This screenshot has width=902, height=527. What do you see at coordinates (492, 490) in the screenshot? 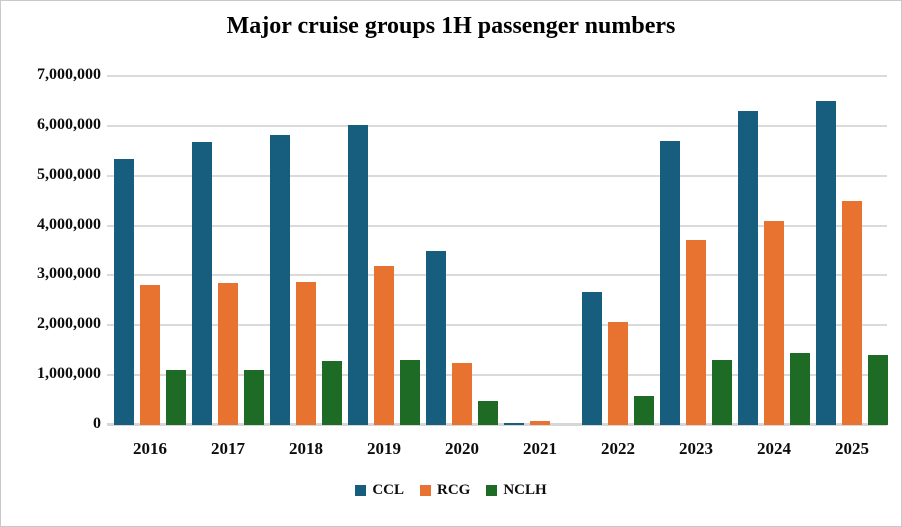
I see `legend-swatch-nclh-icon` at bounding box center [492, 490].